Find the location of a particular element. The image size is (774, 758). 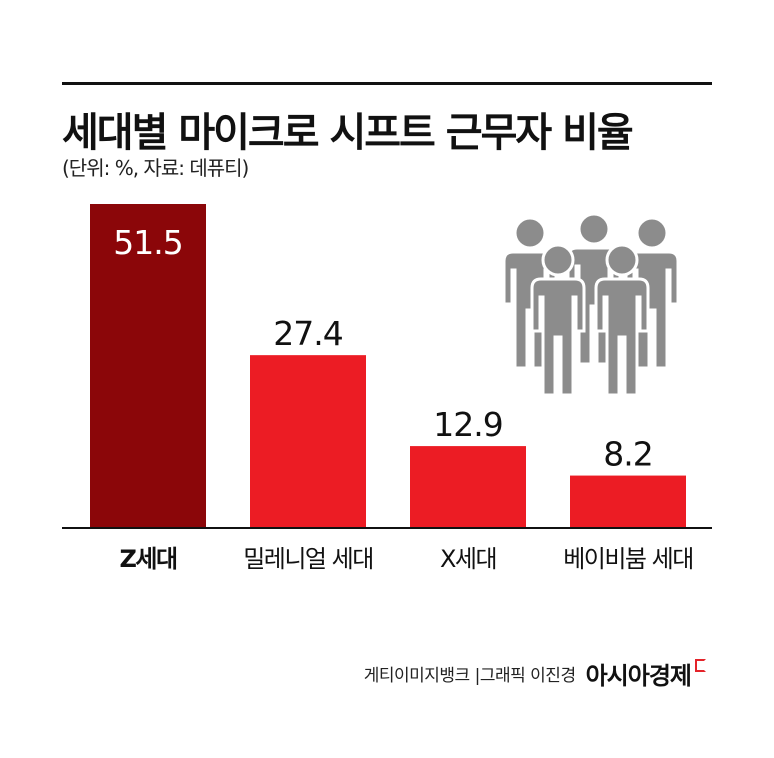

chart-subtitle: (단위: %, 자료: 데퓨티) is located at coordinates (155, 168).